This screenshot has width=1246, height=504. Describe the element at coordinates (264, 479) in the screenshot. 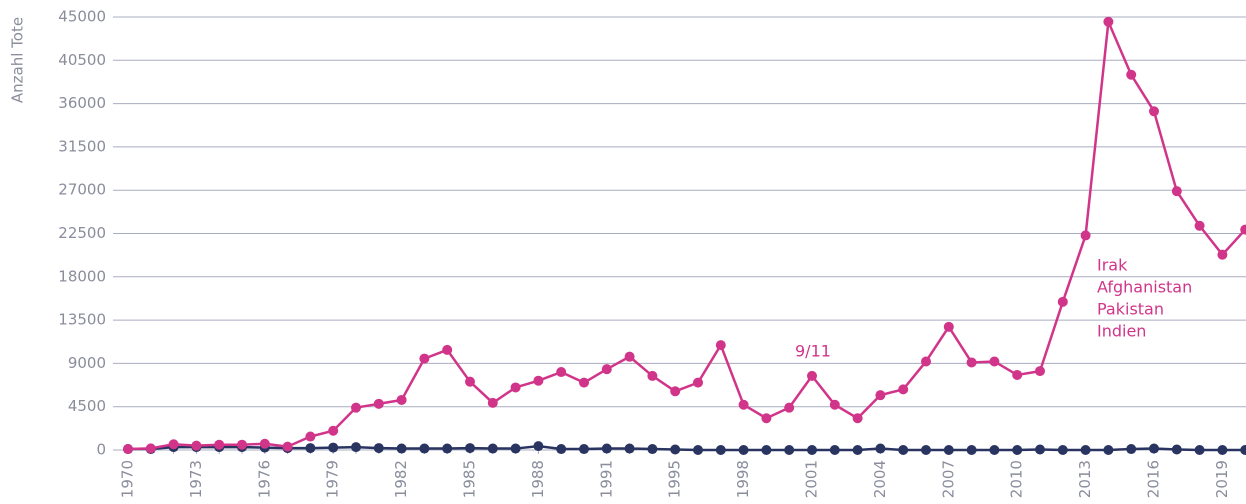

I see `x-tick-label: 1976` at that location.